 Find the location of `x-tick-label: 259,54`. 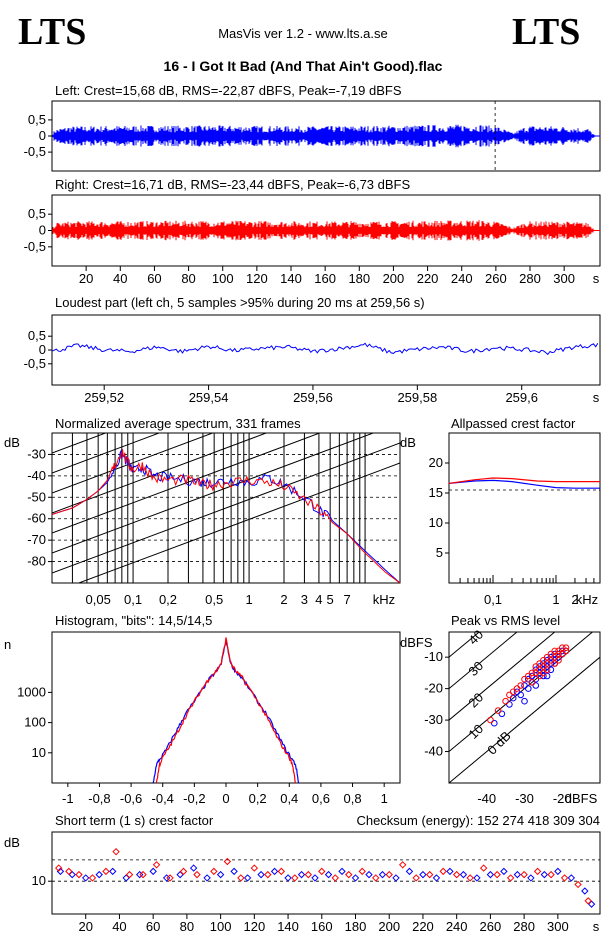

x-tick-label: 259,54 is located at coordinates (209, 397).